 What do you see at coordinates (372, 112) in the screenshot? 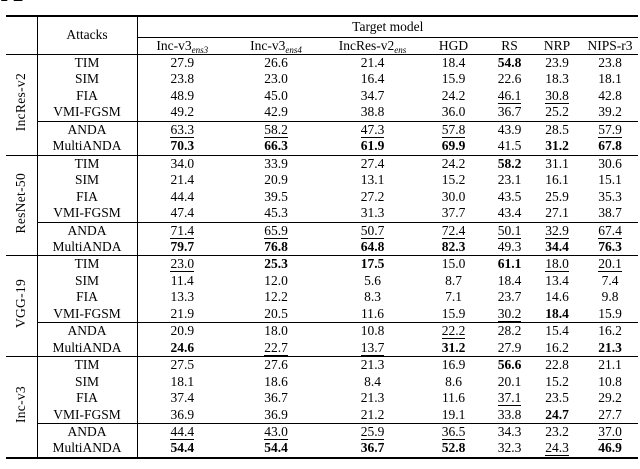
I see `value-cell: 38.8` at bounding box center [372, 112].